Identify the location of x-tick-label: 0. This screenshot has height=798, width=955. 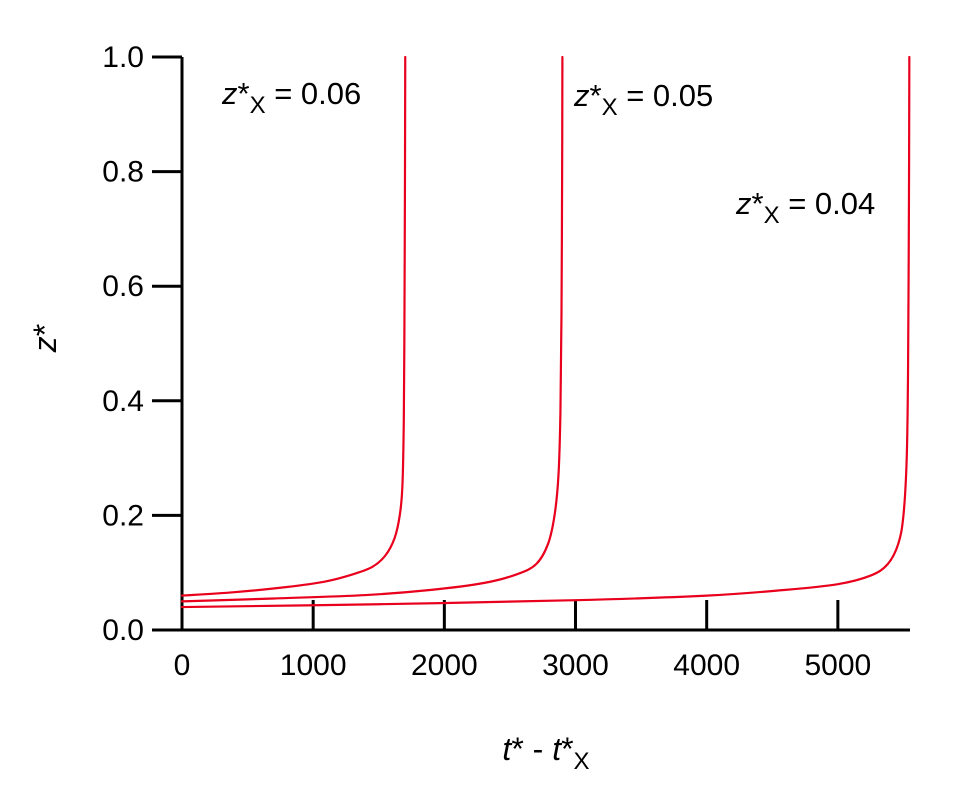
(182, 665).